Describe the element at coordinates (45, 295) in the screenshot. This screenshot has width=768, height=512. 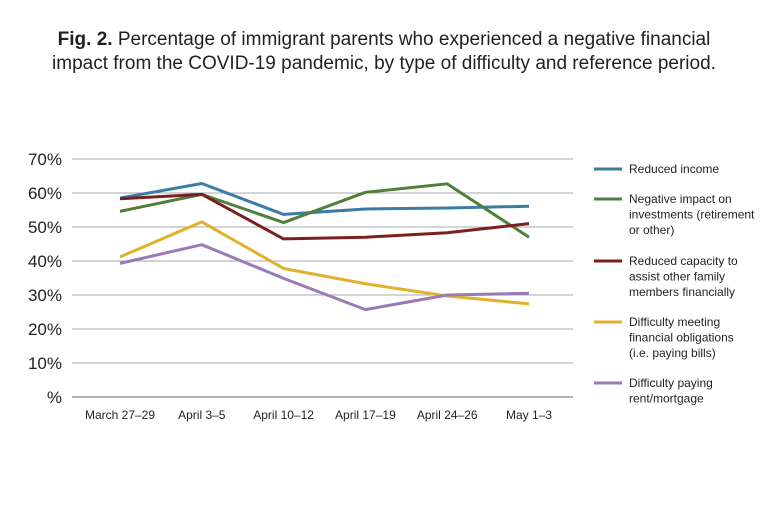
I see `y-tick-label: 30%` at that location.